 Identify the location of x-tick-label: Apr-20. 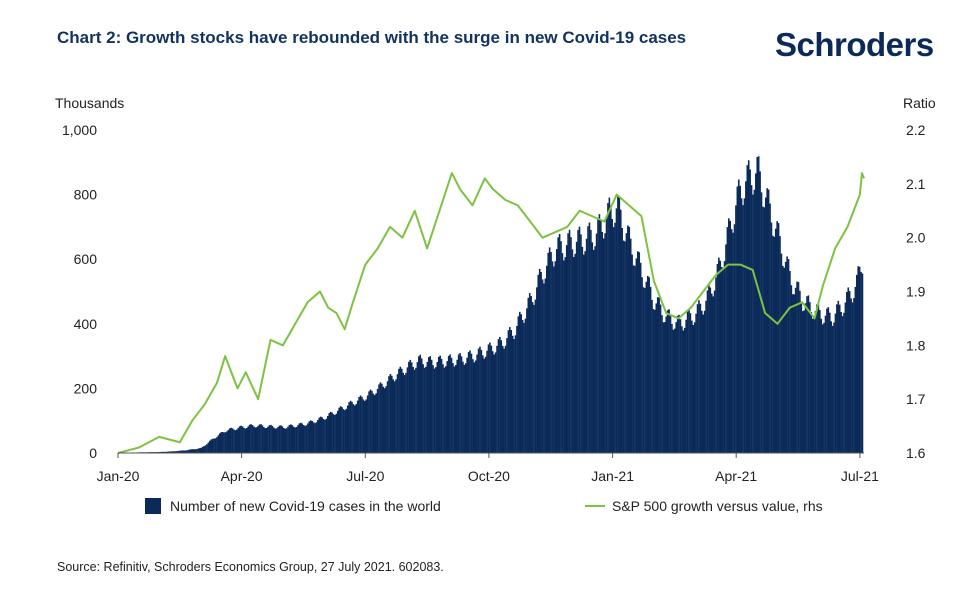
(242, 476).